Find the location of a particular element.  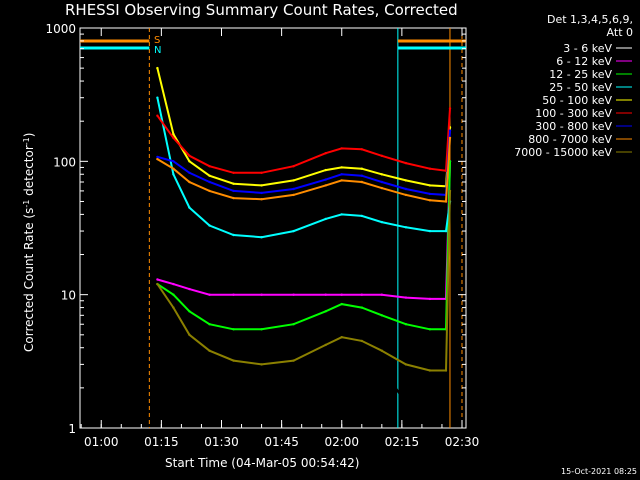

legend-label: 800 - 7000 keV is located at coordinates (570, 139).